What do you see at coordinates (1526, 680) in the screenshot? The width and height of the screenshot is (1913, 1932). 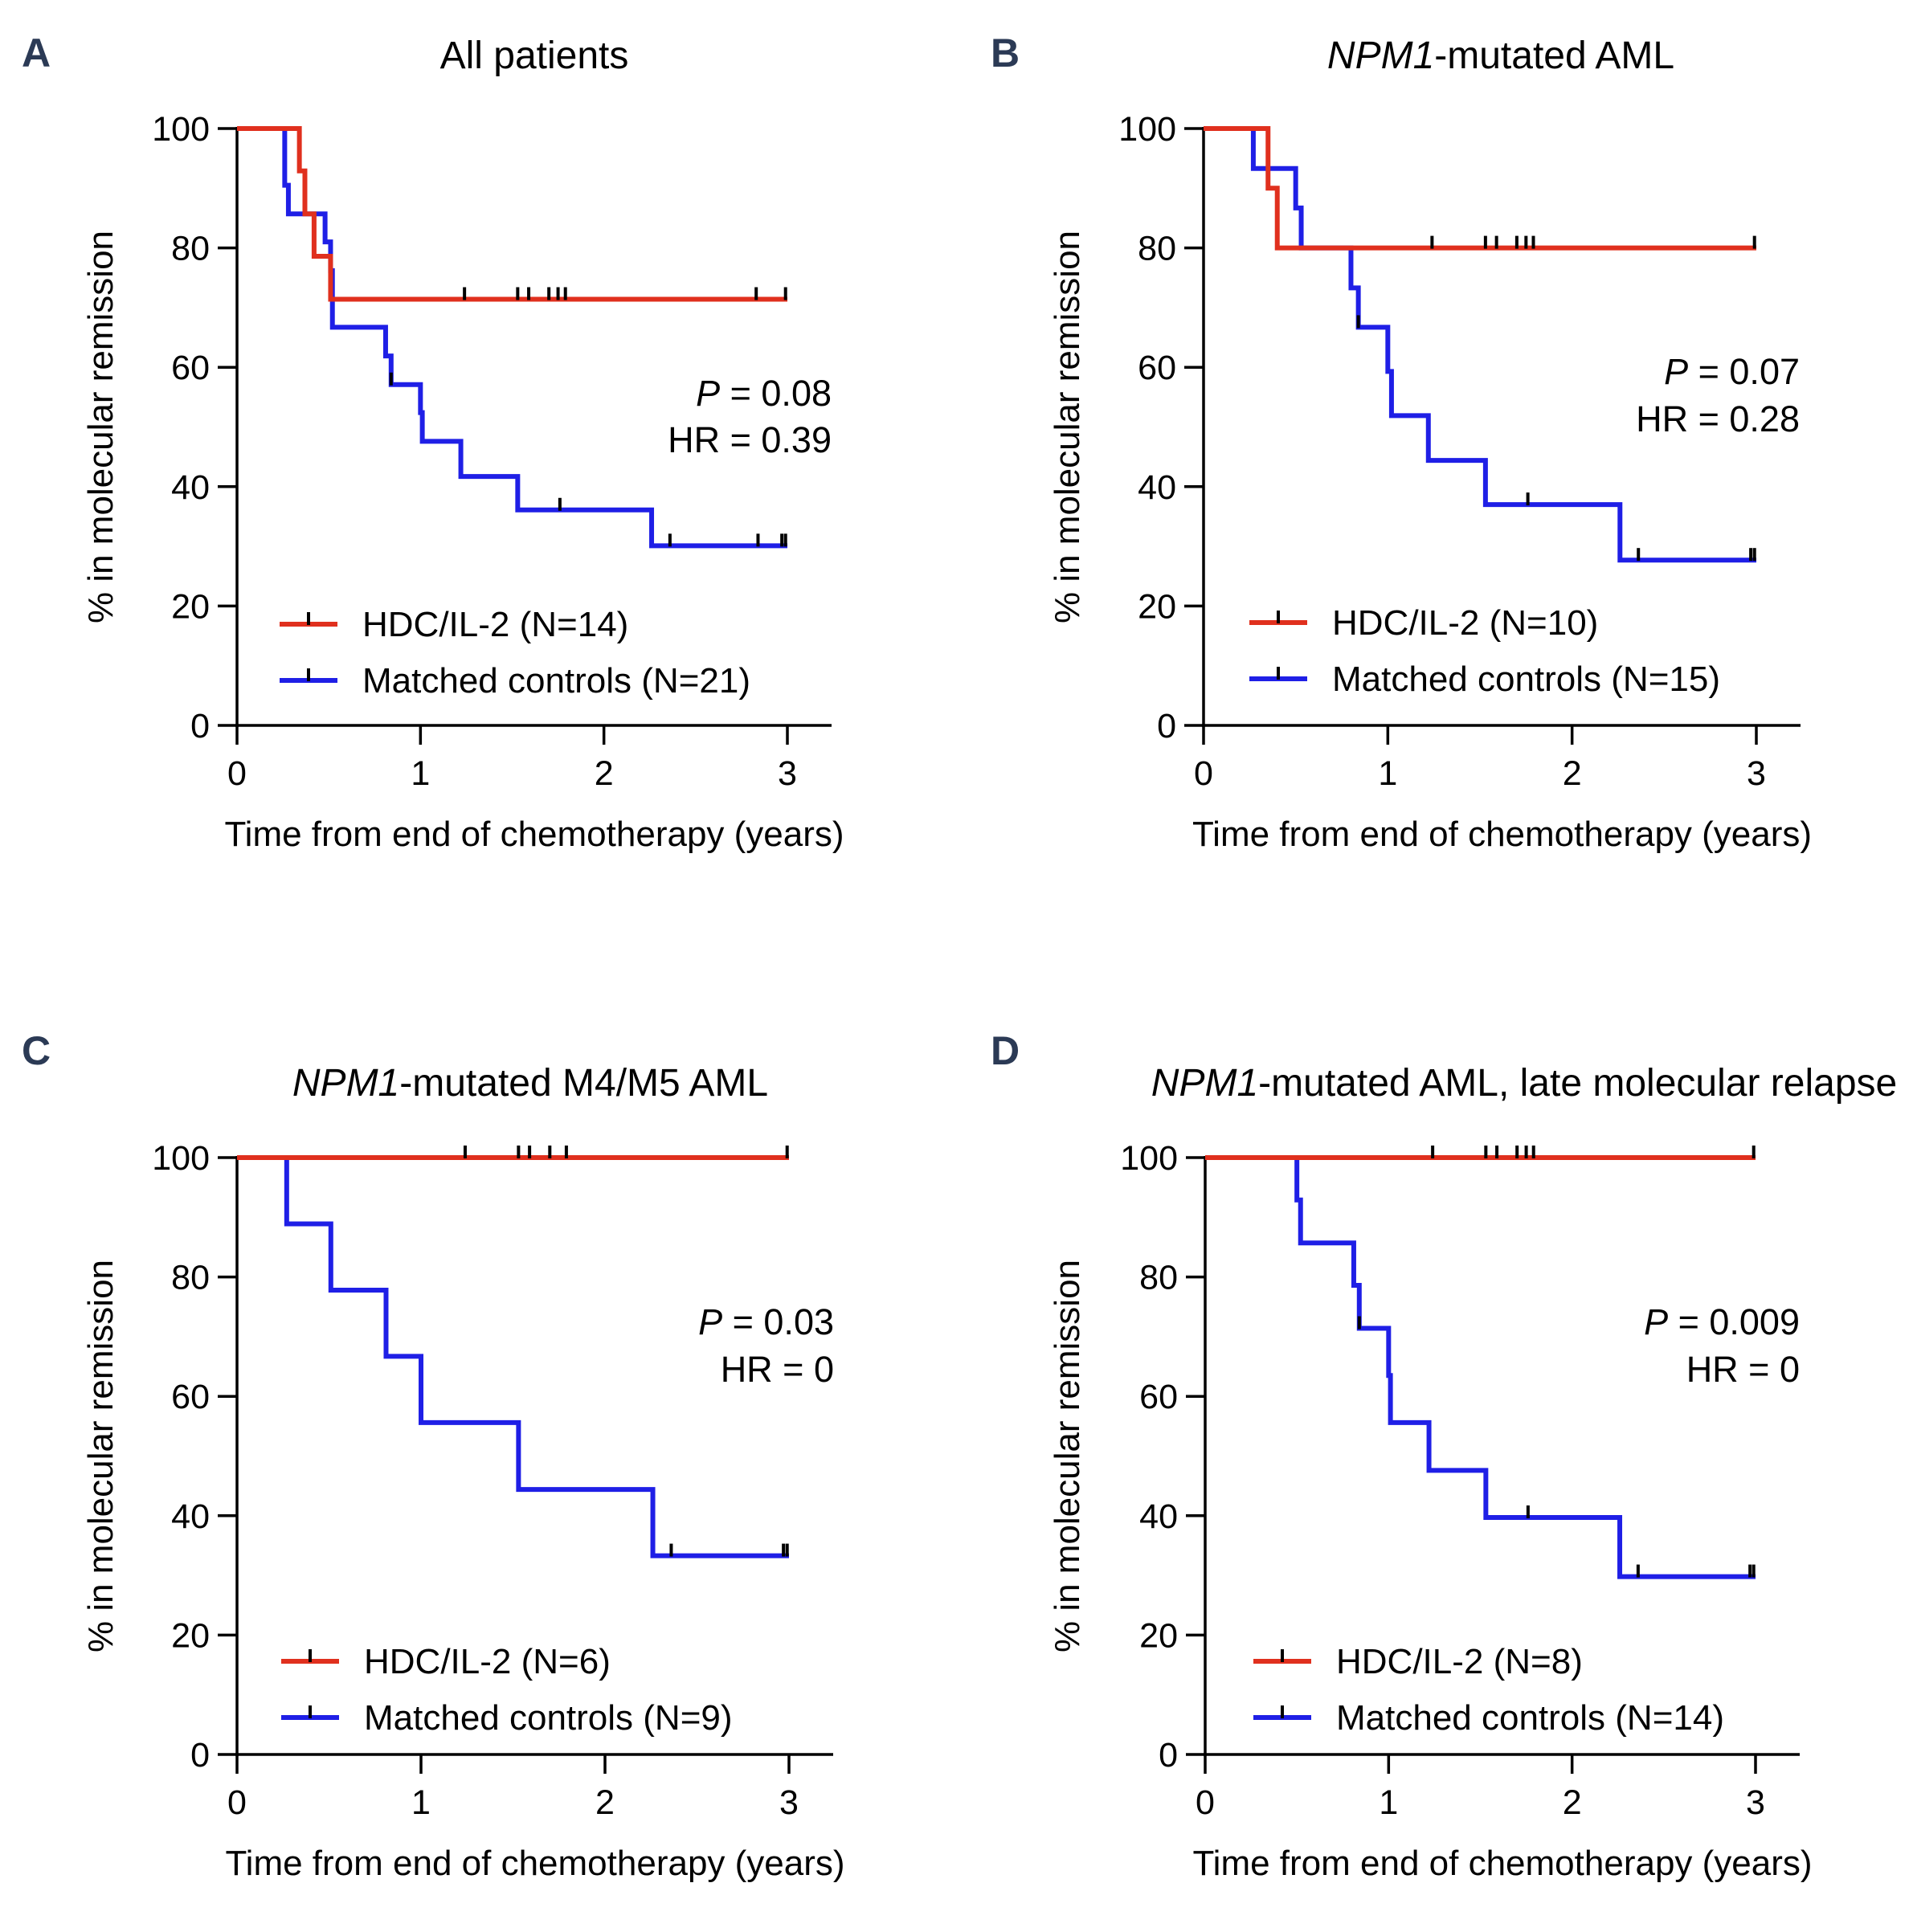 I see `legend-label-control: Matched controls (N=15)` at bounding box center [1526, 680].